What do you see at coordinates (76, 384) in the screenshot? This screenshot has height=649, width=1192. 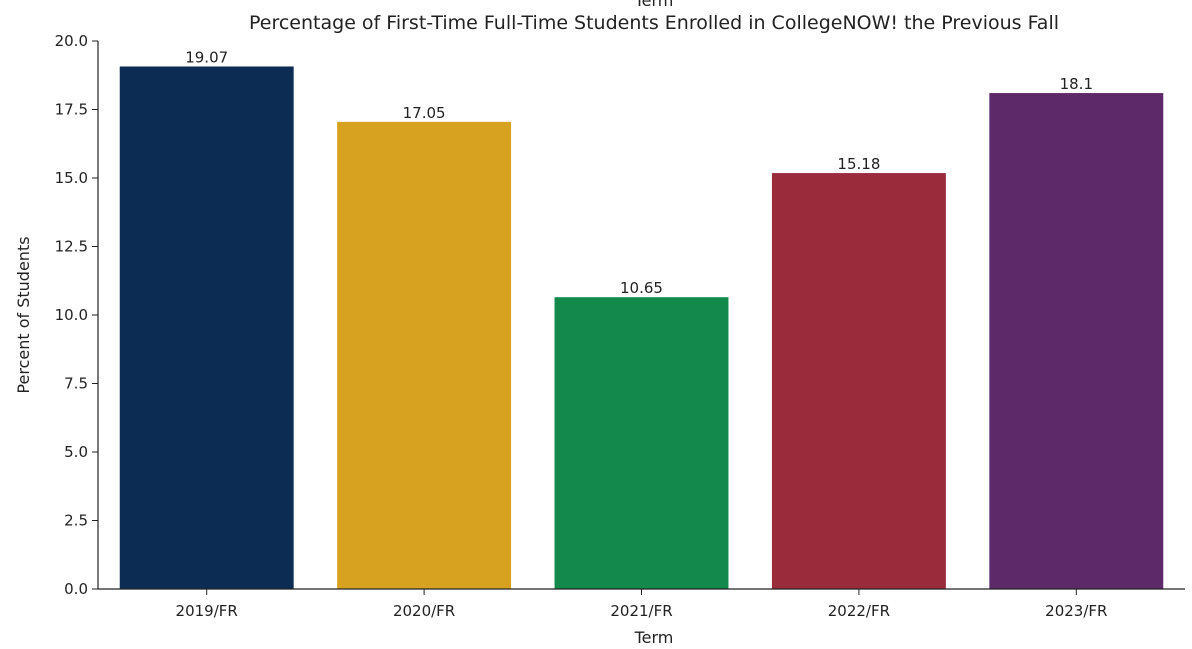 I see `y-tick-label: 7.5` at bounding box center [76, 384].